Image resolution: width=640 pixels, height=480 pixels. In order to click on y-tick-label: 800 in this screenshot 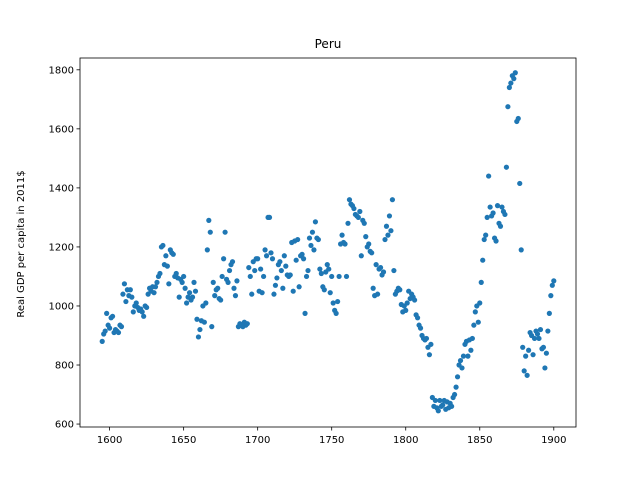, I will do `click(64, 366)`.